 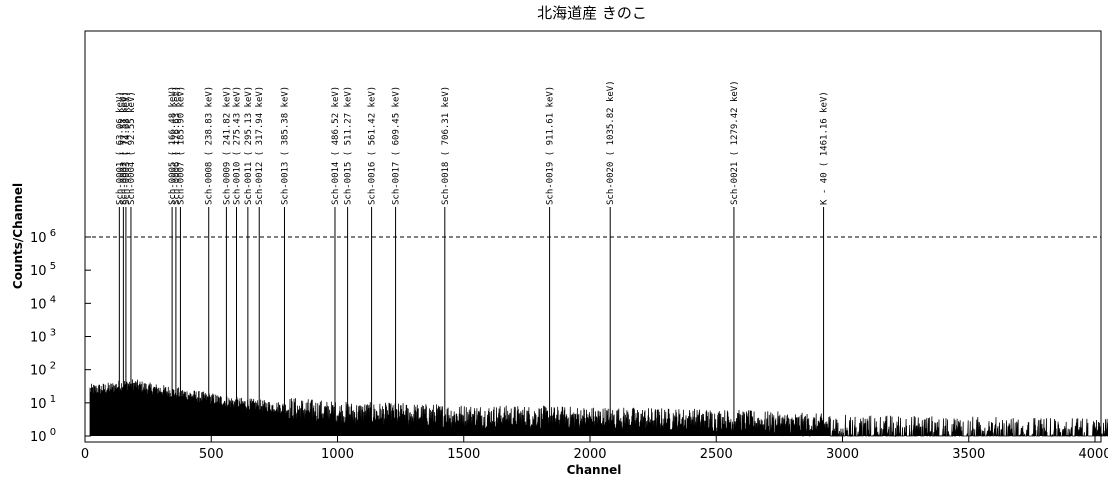 I want to click on peak-label: Sch-0017 ( 609.45 keV), so click(x=397, y=145).